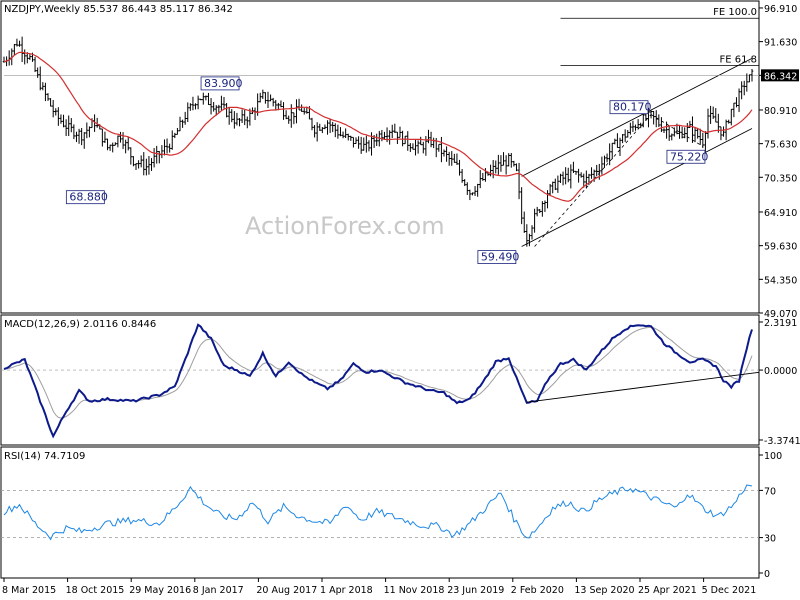 The height and width of the screenshot is (600, 800). What do you see at coordinates (643, 387) in the screenshot?
I see `macd-trendline` at bounding box center [643, 387].